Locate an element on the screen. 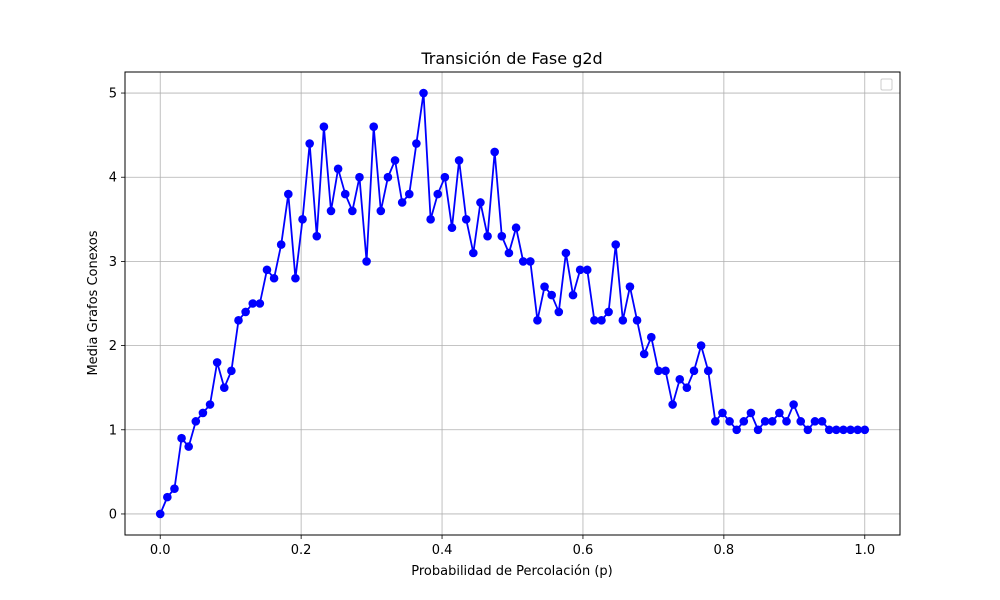  legend-box is located at coordinates (886, 84).